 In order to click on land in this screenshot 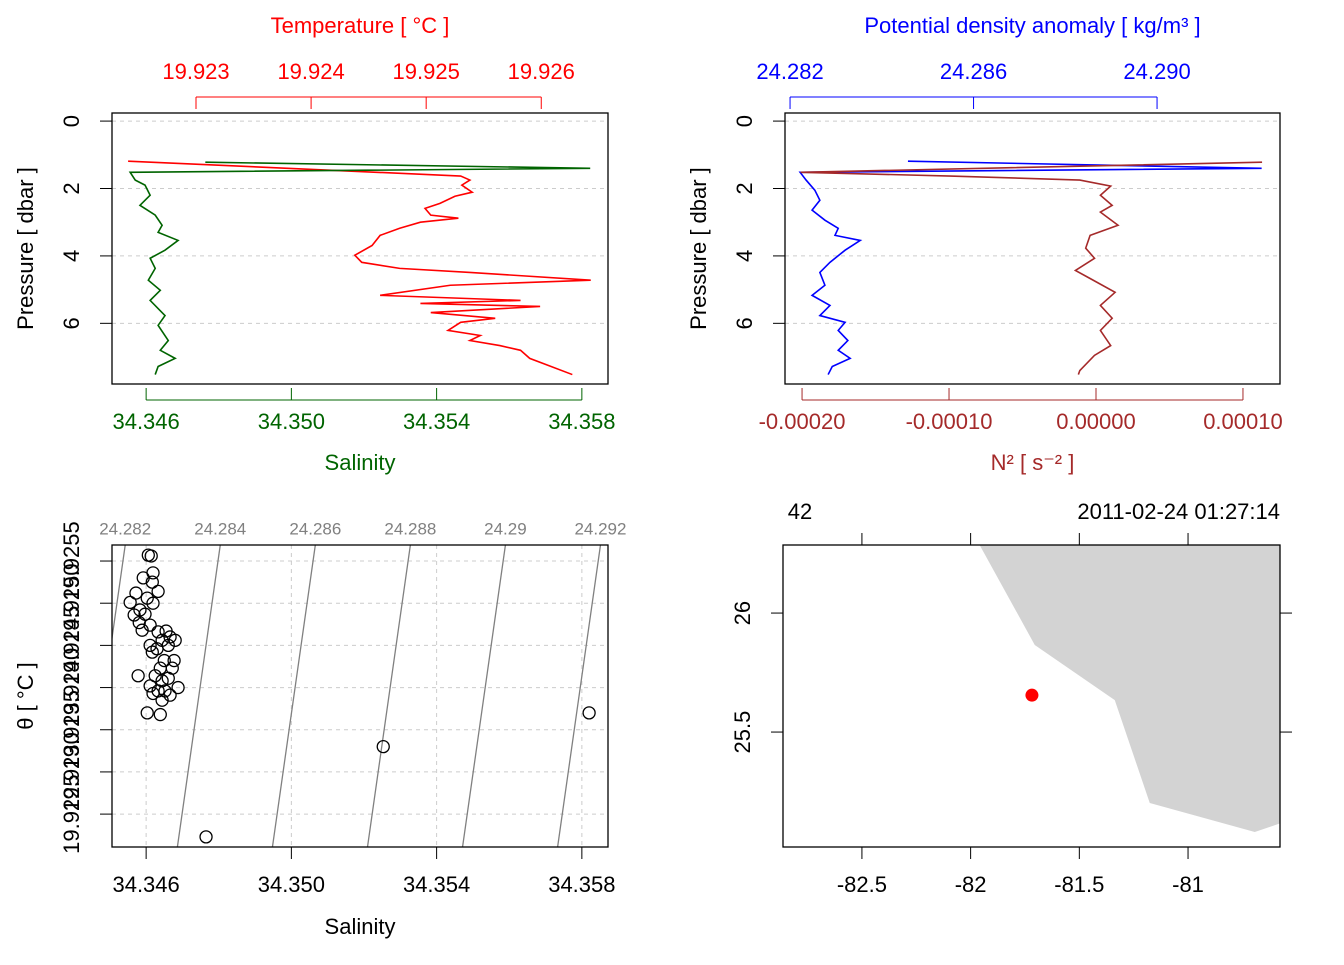, I will do `click(1129, 689)`.